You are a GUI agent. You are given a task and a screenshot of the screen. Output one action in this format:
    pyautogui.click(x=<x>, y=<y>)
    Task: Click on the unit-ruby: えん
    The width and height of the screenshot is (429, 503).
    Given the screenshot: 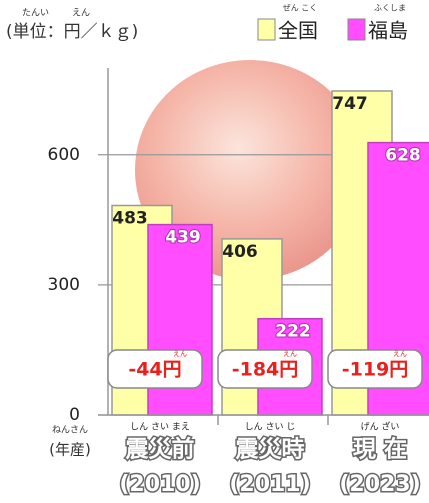 What is the action you would take?
    pyautogui.click(x=81, y=13)
    